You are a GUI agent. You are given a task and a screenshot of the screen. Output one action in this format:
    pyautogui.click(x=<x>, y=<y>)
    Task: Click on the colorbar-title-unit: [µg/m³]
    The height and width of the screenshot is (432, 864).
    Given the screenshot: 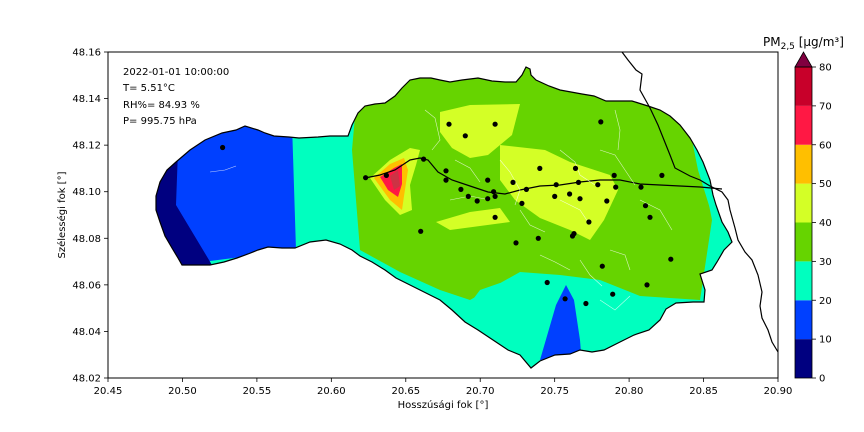 What is the action you would take?
    pyautogui.click(x=819, y=42)
    